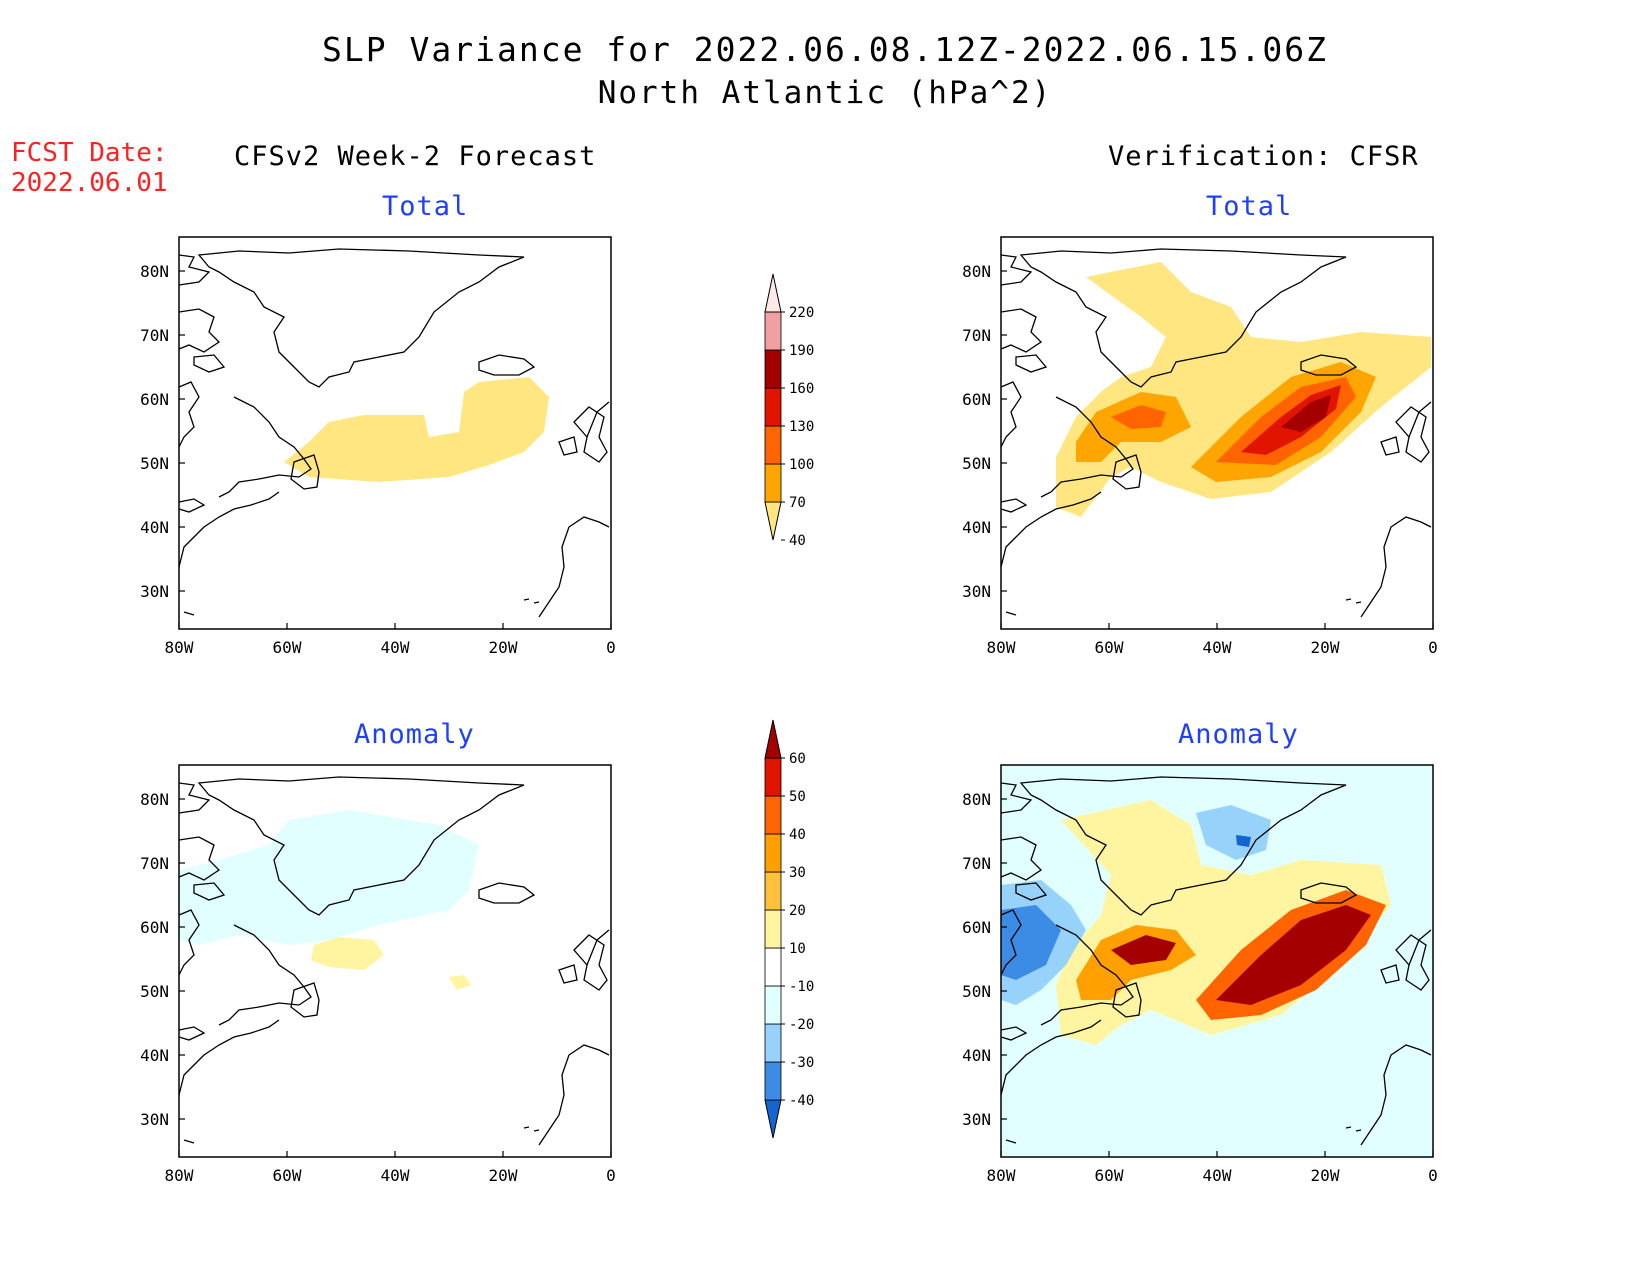 The height and width of the screenshot is (1275, 1650). Describe the element at coordinates (425, 206) in the screenshot. I see `forecast-total-title: Total` at that location.